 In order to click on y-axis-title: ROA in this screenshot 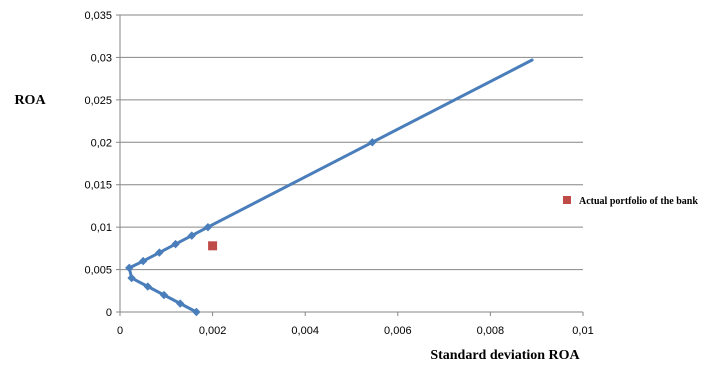, I will do `click(30, 100)`.